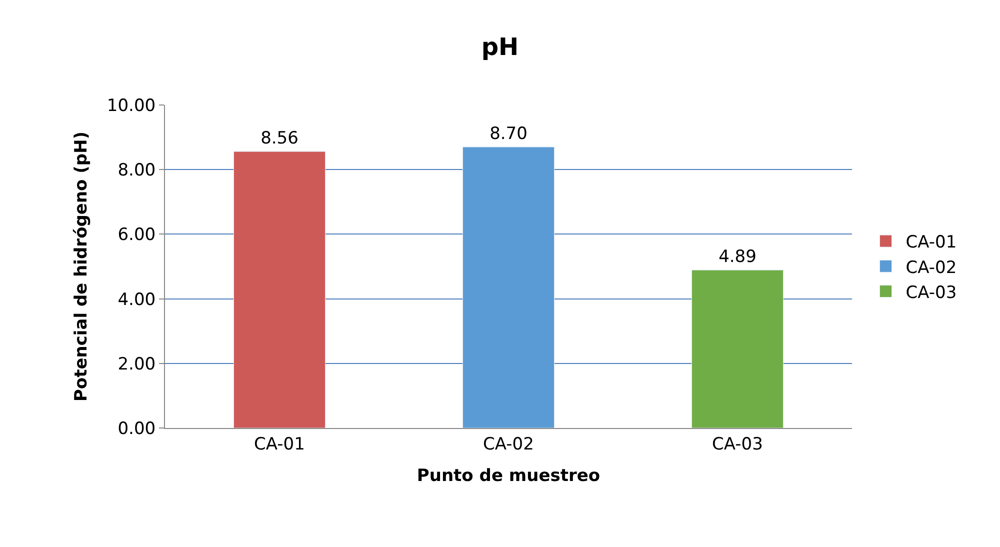  What do you see at coordinates (931, 242) in the screenshot?
I see `legend-label: CA-01` at bounding box center [931, 242].